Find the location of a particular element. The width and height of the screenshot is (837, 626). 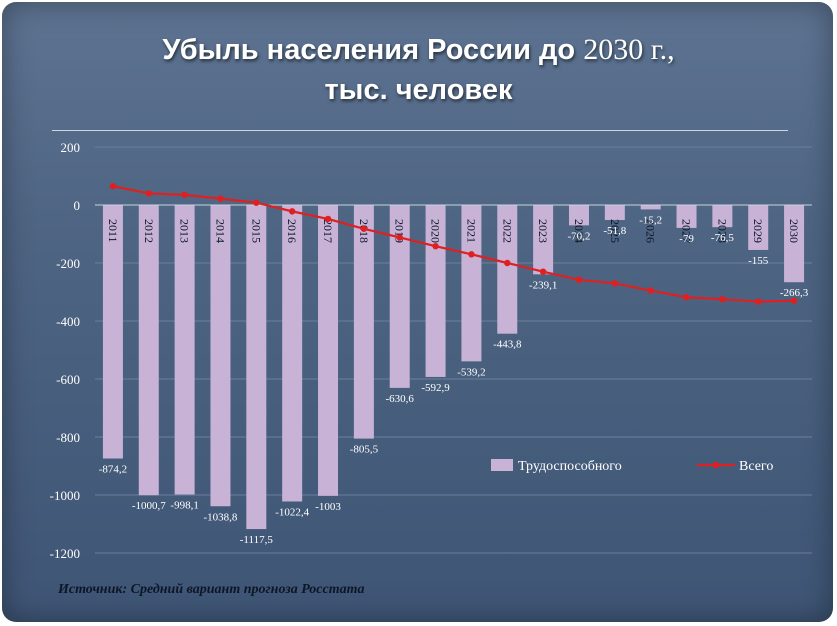

x-category-label: 2025 is located at coordinates (615, 231).